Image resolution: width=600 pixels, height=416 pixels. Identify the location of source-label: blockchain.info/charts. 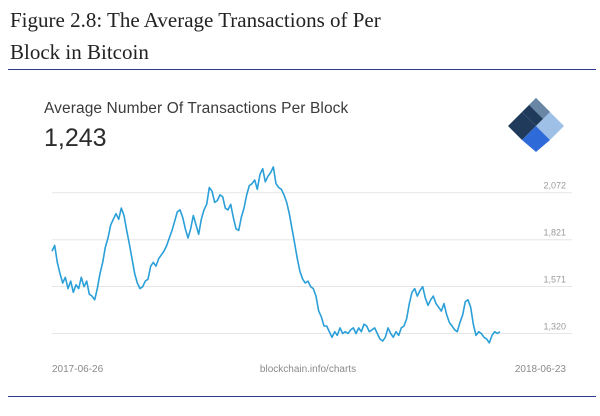
(308, 369).